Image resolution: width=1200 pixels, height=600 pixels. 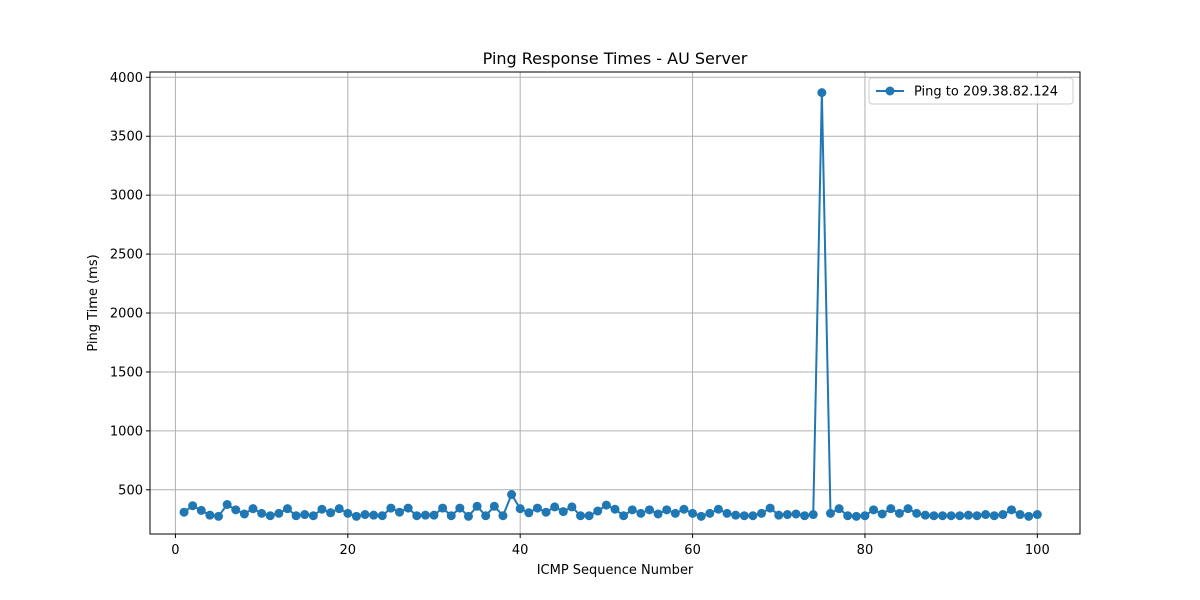 What do you see at coordinates (890, 91) in the screenshot?
I see `legend-marker-sample` at bounding box center [890, 91].